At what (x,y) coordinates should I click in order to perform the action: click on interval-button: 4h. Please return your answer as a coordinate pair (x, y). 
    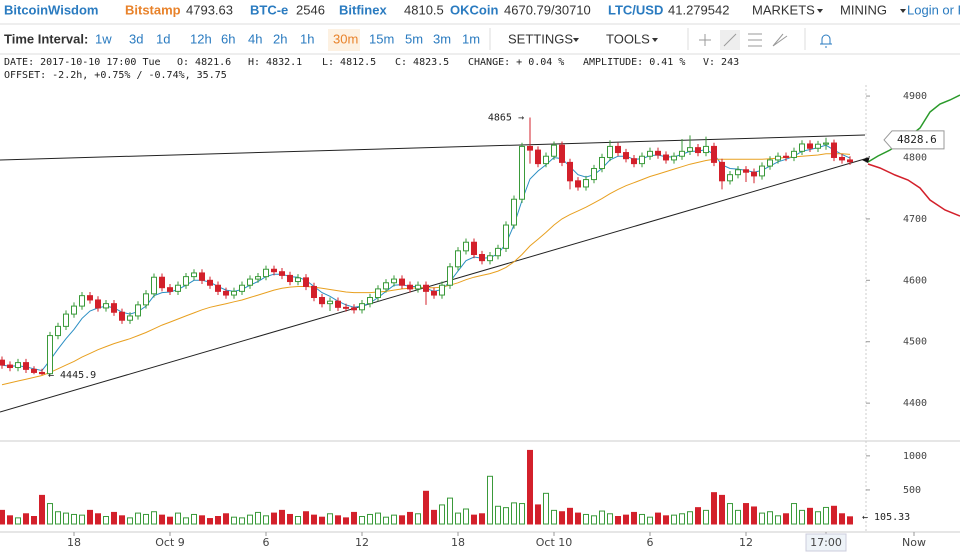
    Looking at the image, I should click on (255, 38).